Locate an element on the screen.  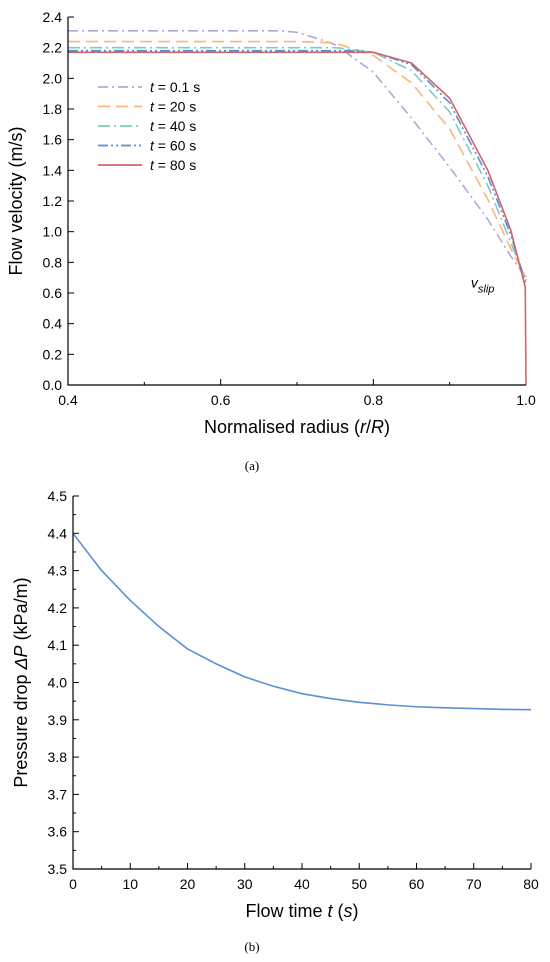
x-tick-label: 30 is located at coordinates (245, 884).